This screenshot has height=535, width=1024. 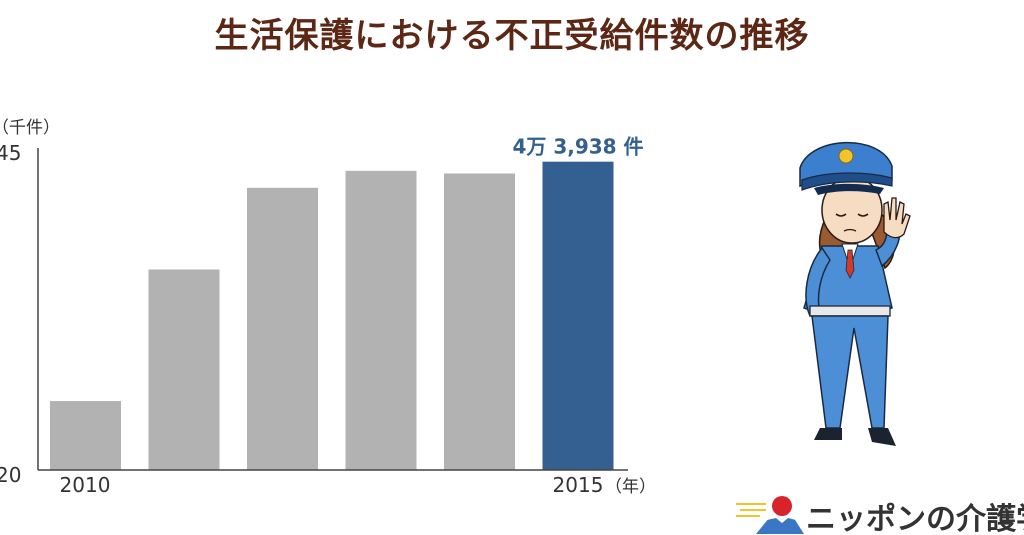 I want to click on highlight-value-label: 4万 3,938 件, so click(x=577, y=147).